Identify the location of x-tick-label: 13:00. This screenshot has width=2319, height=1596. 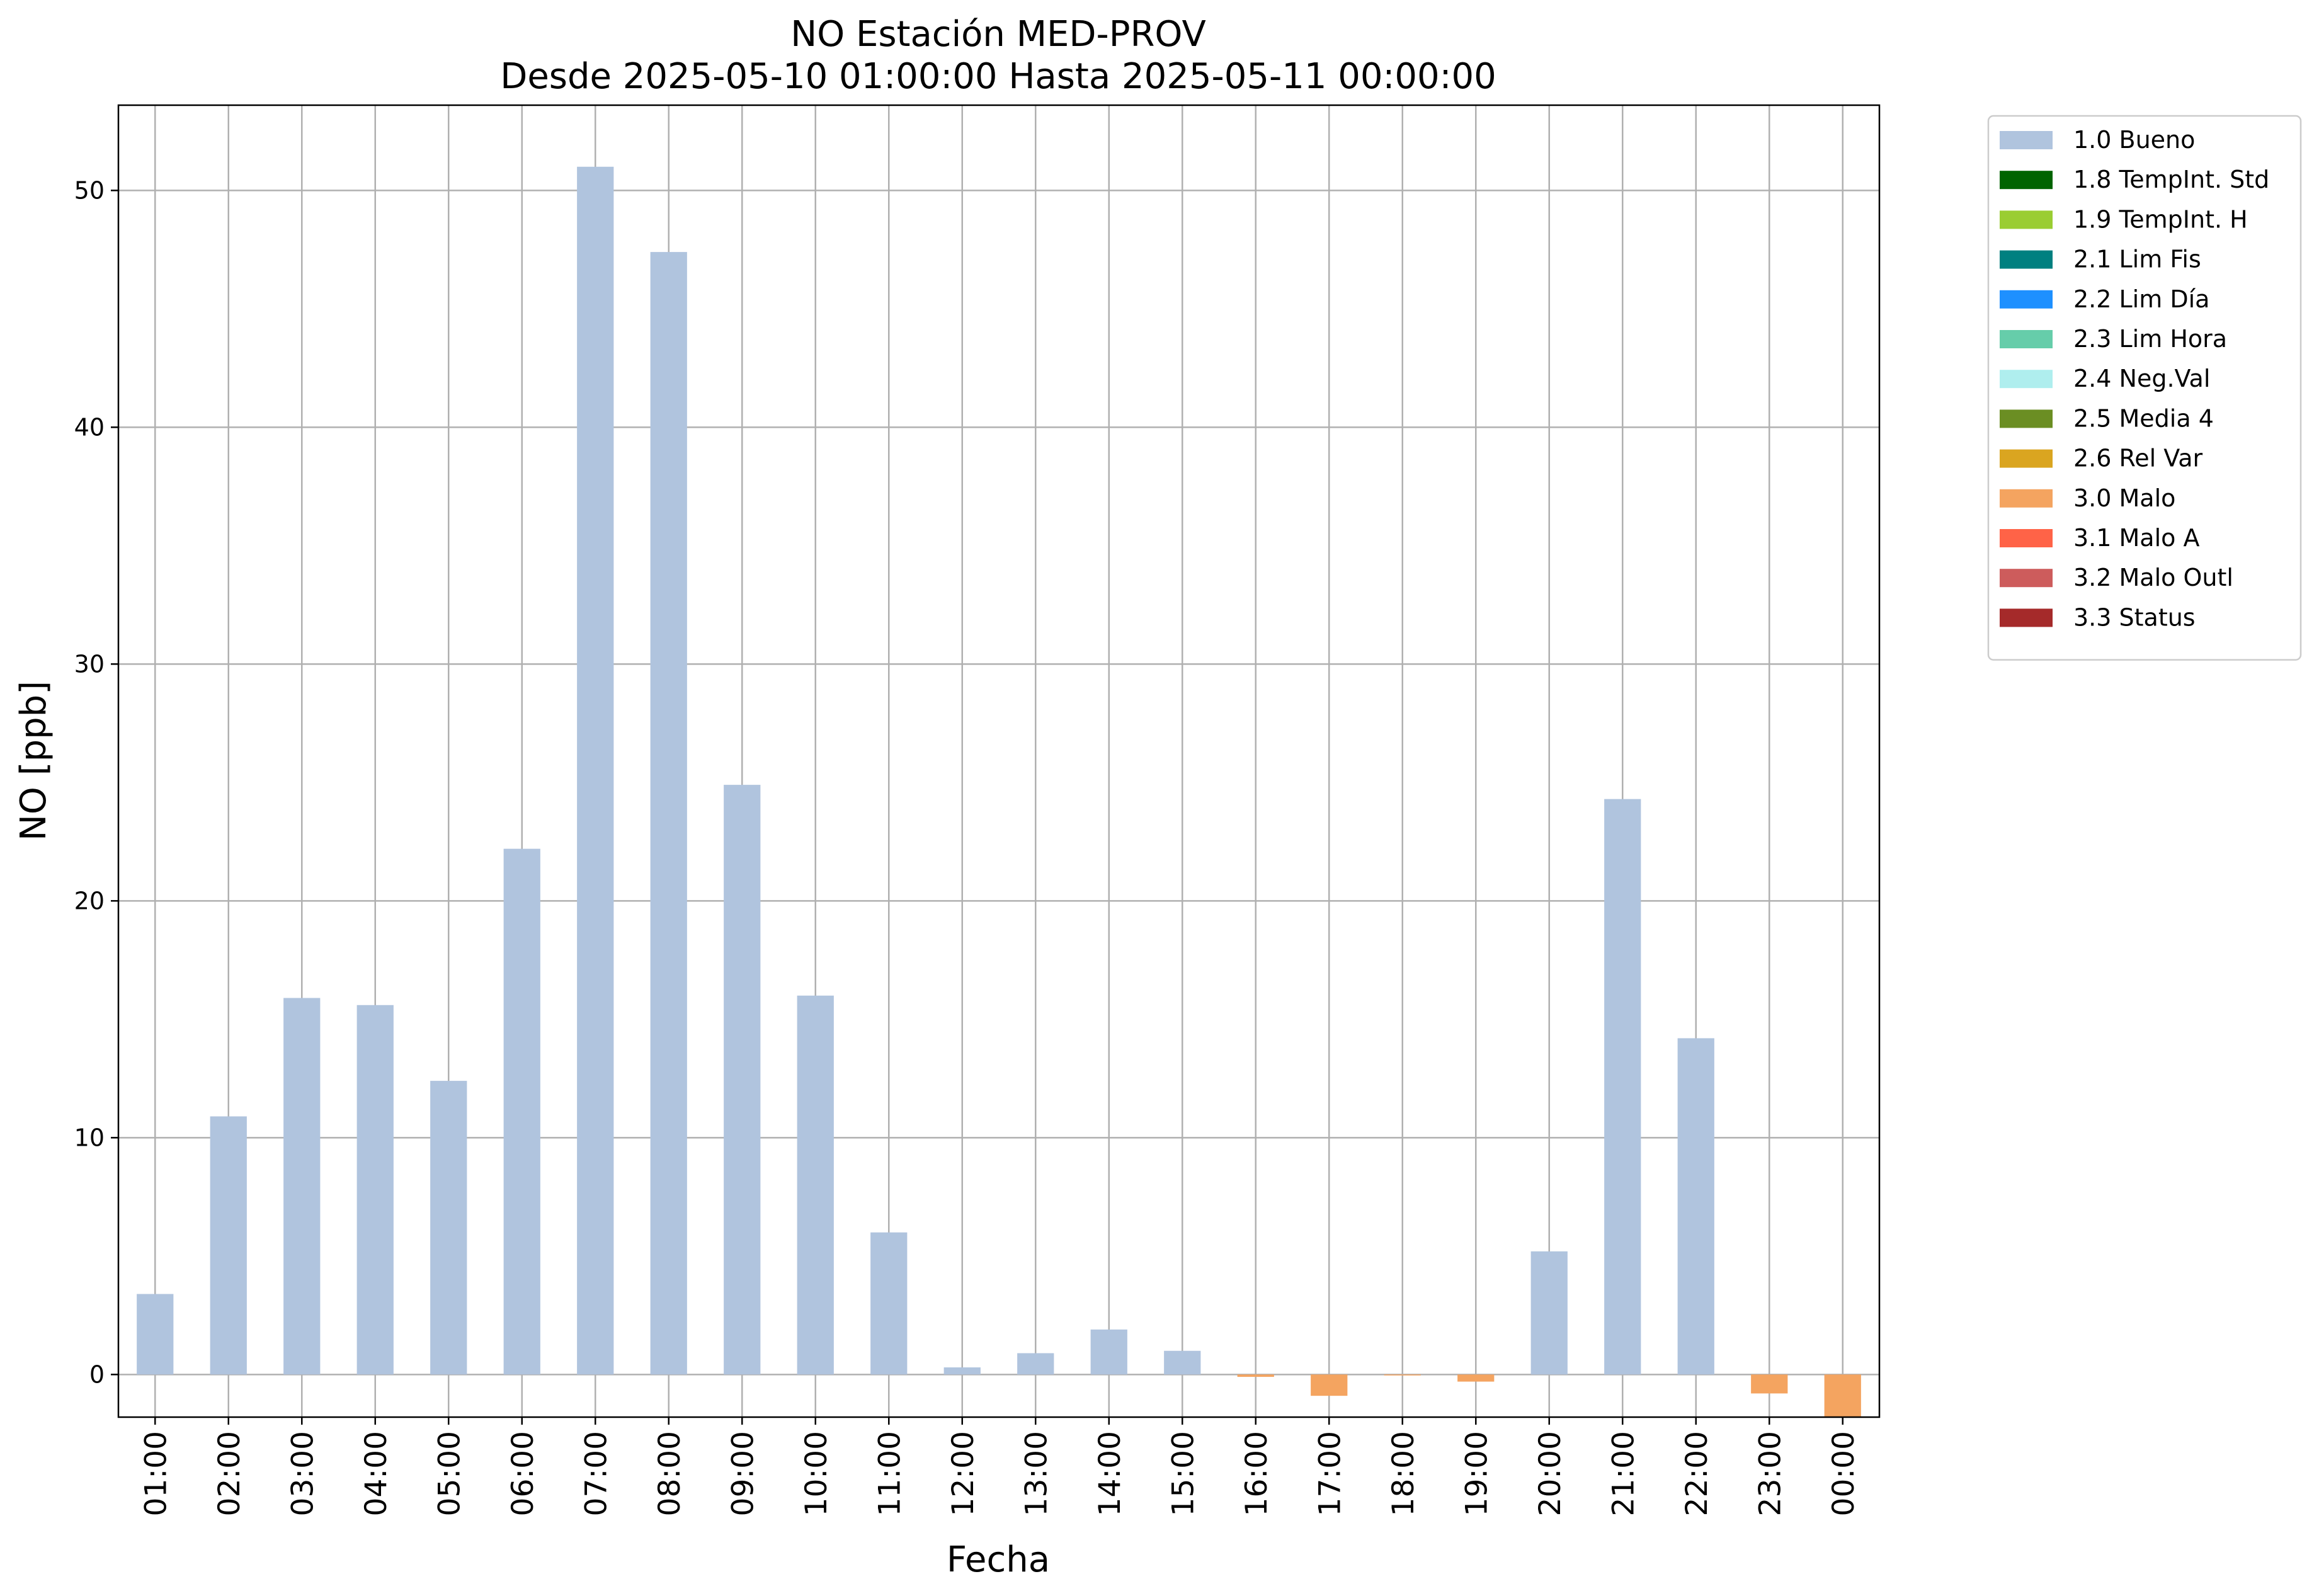
(1036, 1473).